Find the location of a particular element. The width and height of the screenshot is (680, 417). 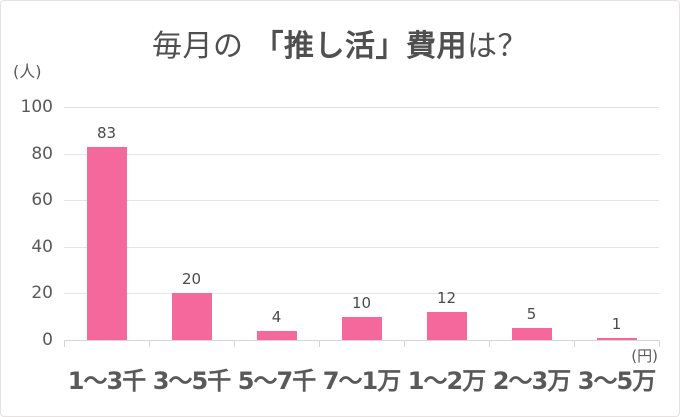

bar-5〜7千 is located at coordinates (276, 335).